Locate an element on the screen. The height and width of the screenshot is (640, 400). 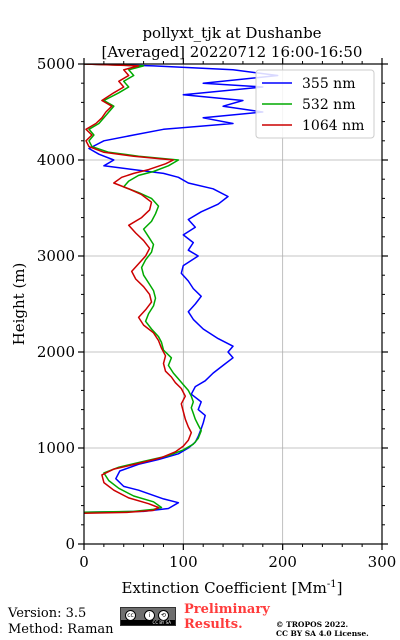
legend-box is located at coordinates (315, 104).